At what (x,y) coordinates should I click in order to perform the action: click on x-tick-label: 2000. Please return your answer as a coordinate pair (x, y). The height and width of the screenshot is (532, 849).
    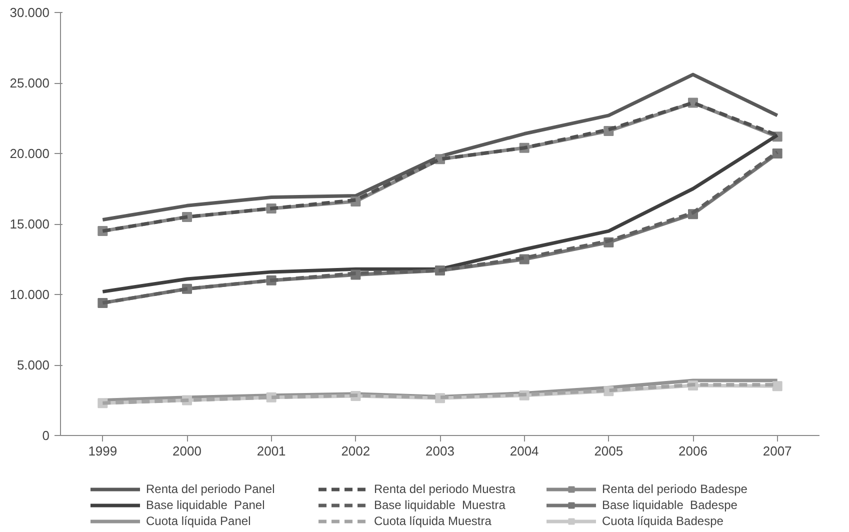
    Looking at the image, I should click on (187, 451).